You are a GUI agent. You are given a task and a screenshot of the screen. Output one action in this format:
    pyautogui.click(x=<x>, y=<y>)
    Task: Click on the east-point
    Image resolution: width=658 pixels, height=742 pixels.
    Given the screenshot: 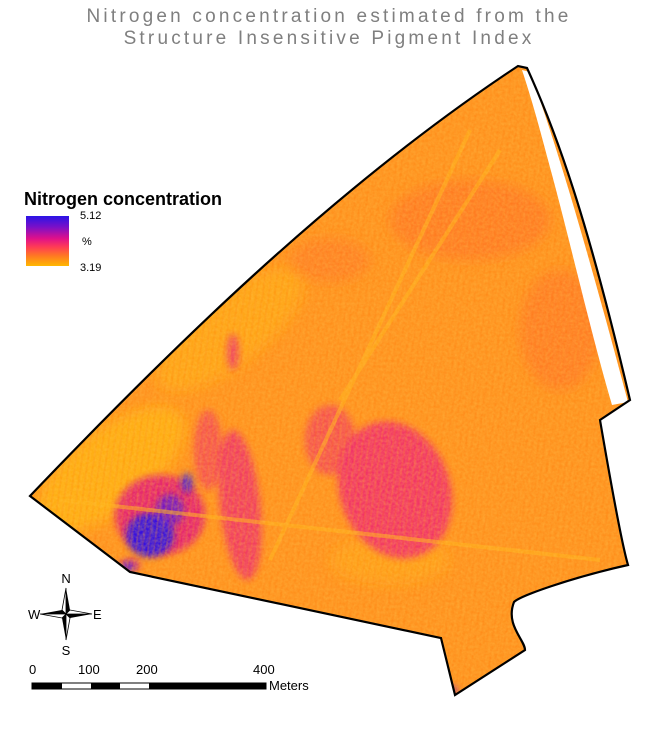 What is the action you would take?
    pyautogui.click(x=79, y=616)
    